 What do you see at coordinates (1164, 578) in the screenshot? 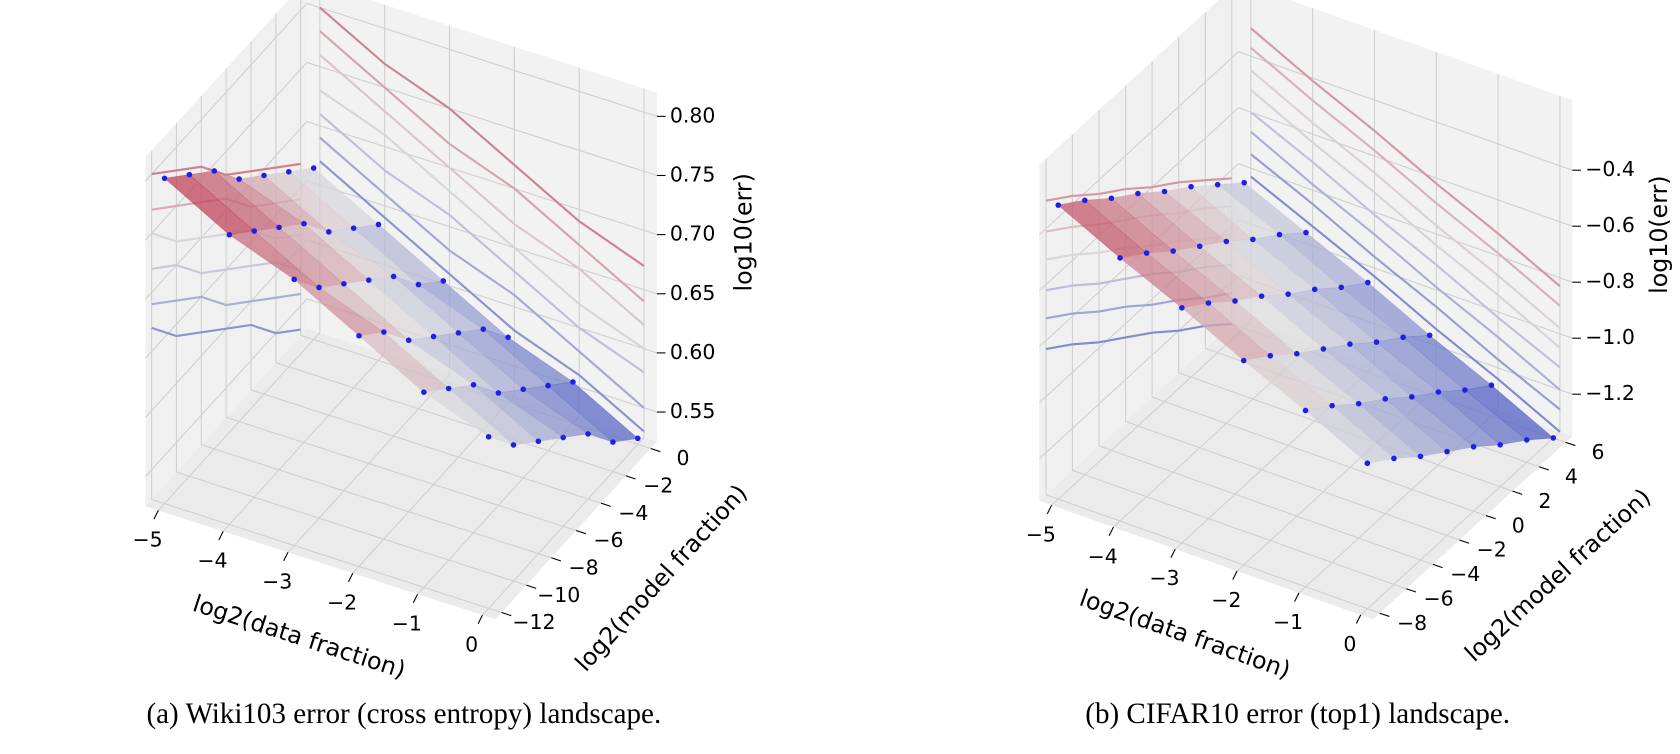
I see `x-tick-label: −3` at bounding box center [1164, 578].